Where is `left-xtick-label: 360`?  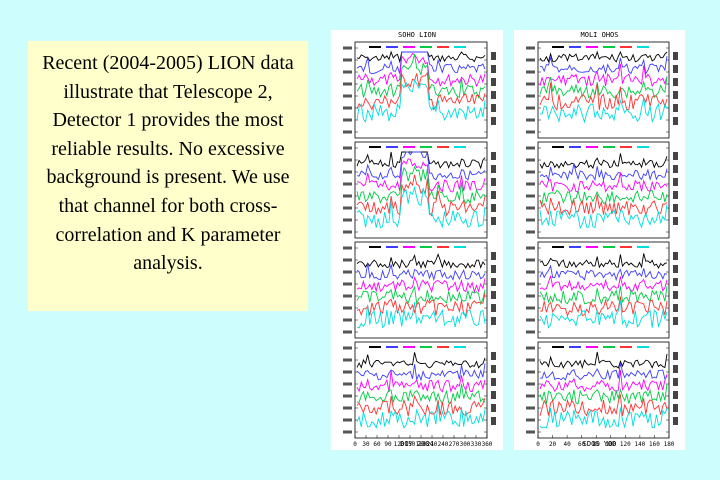 left-xtick-label: 360 is located at coordinates (487, 444).